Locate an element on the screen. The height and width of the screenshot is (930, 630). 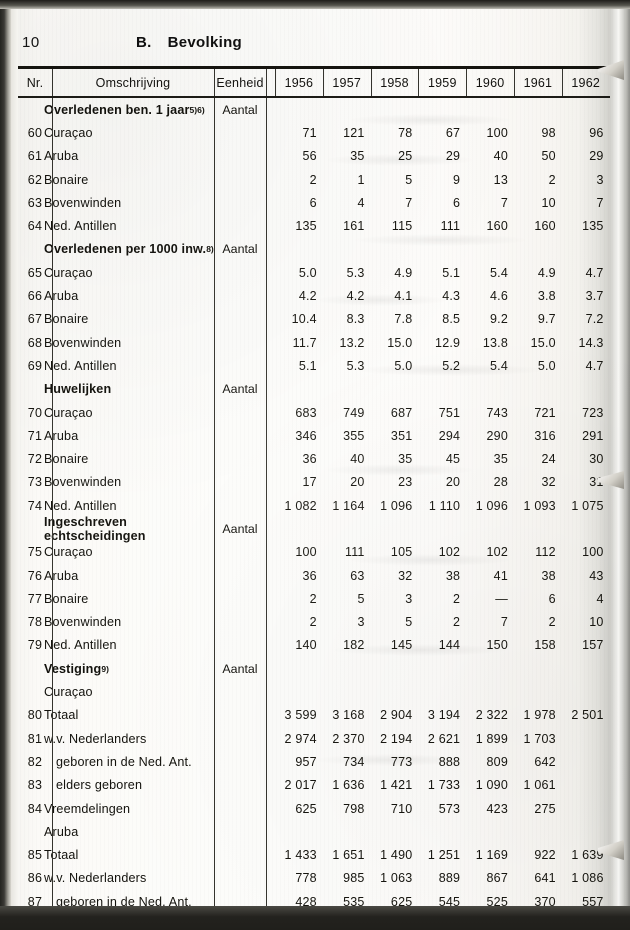
page-number: 10 is located at coordinates (31, 42).